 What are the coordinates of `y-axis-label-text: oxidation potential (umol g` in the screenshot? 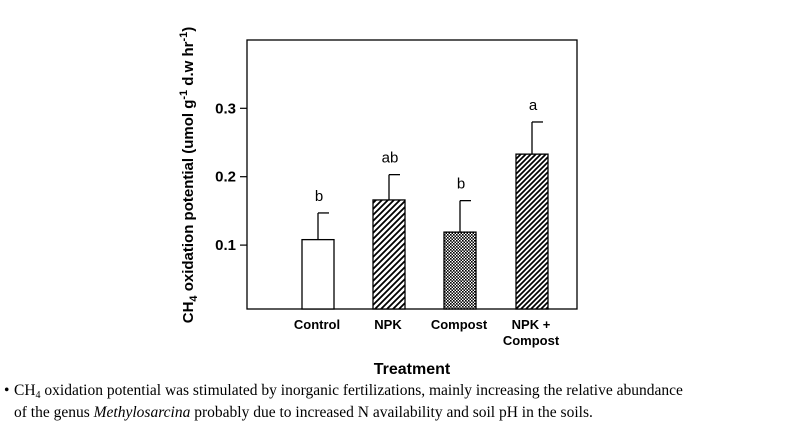 It's located at (188, 198).